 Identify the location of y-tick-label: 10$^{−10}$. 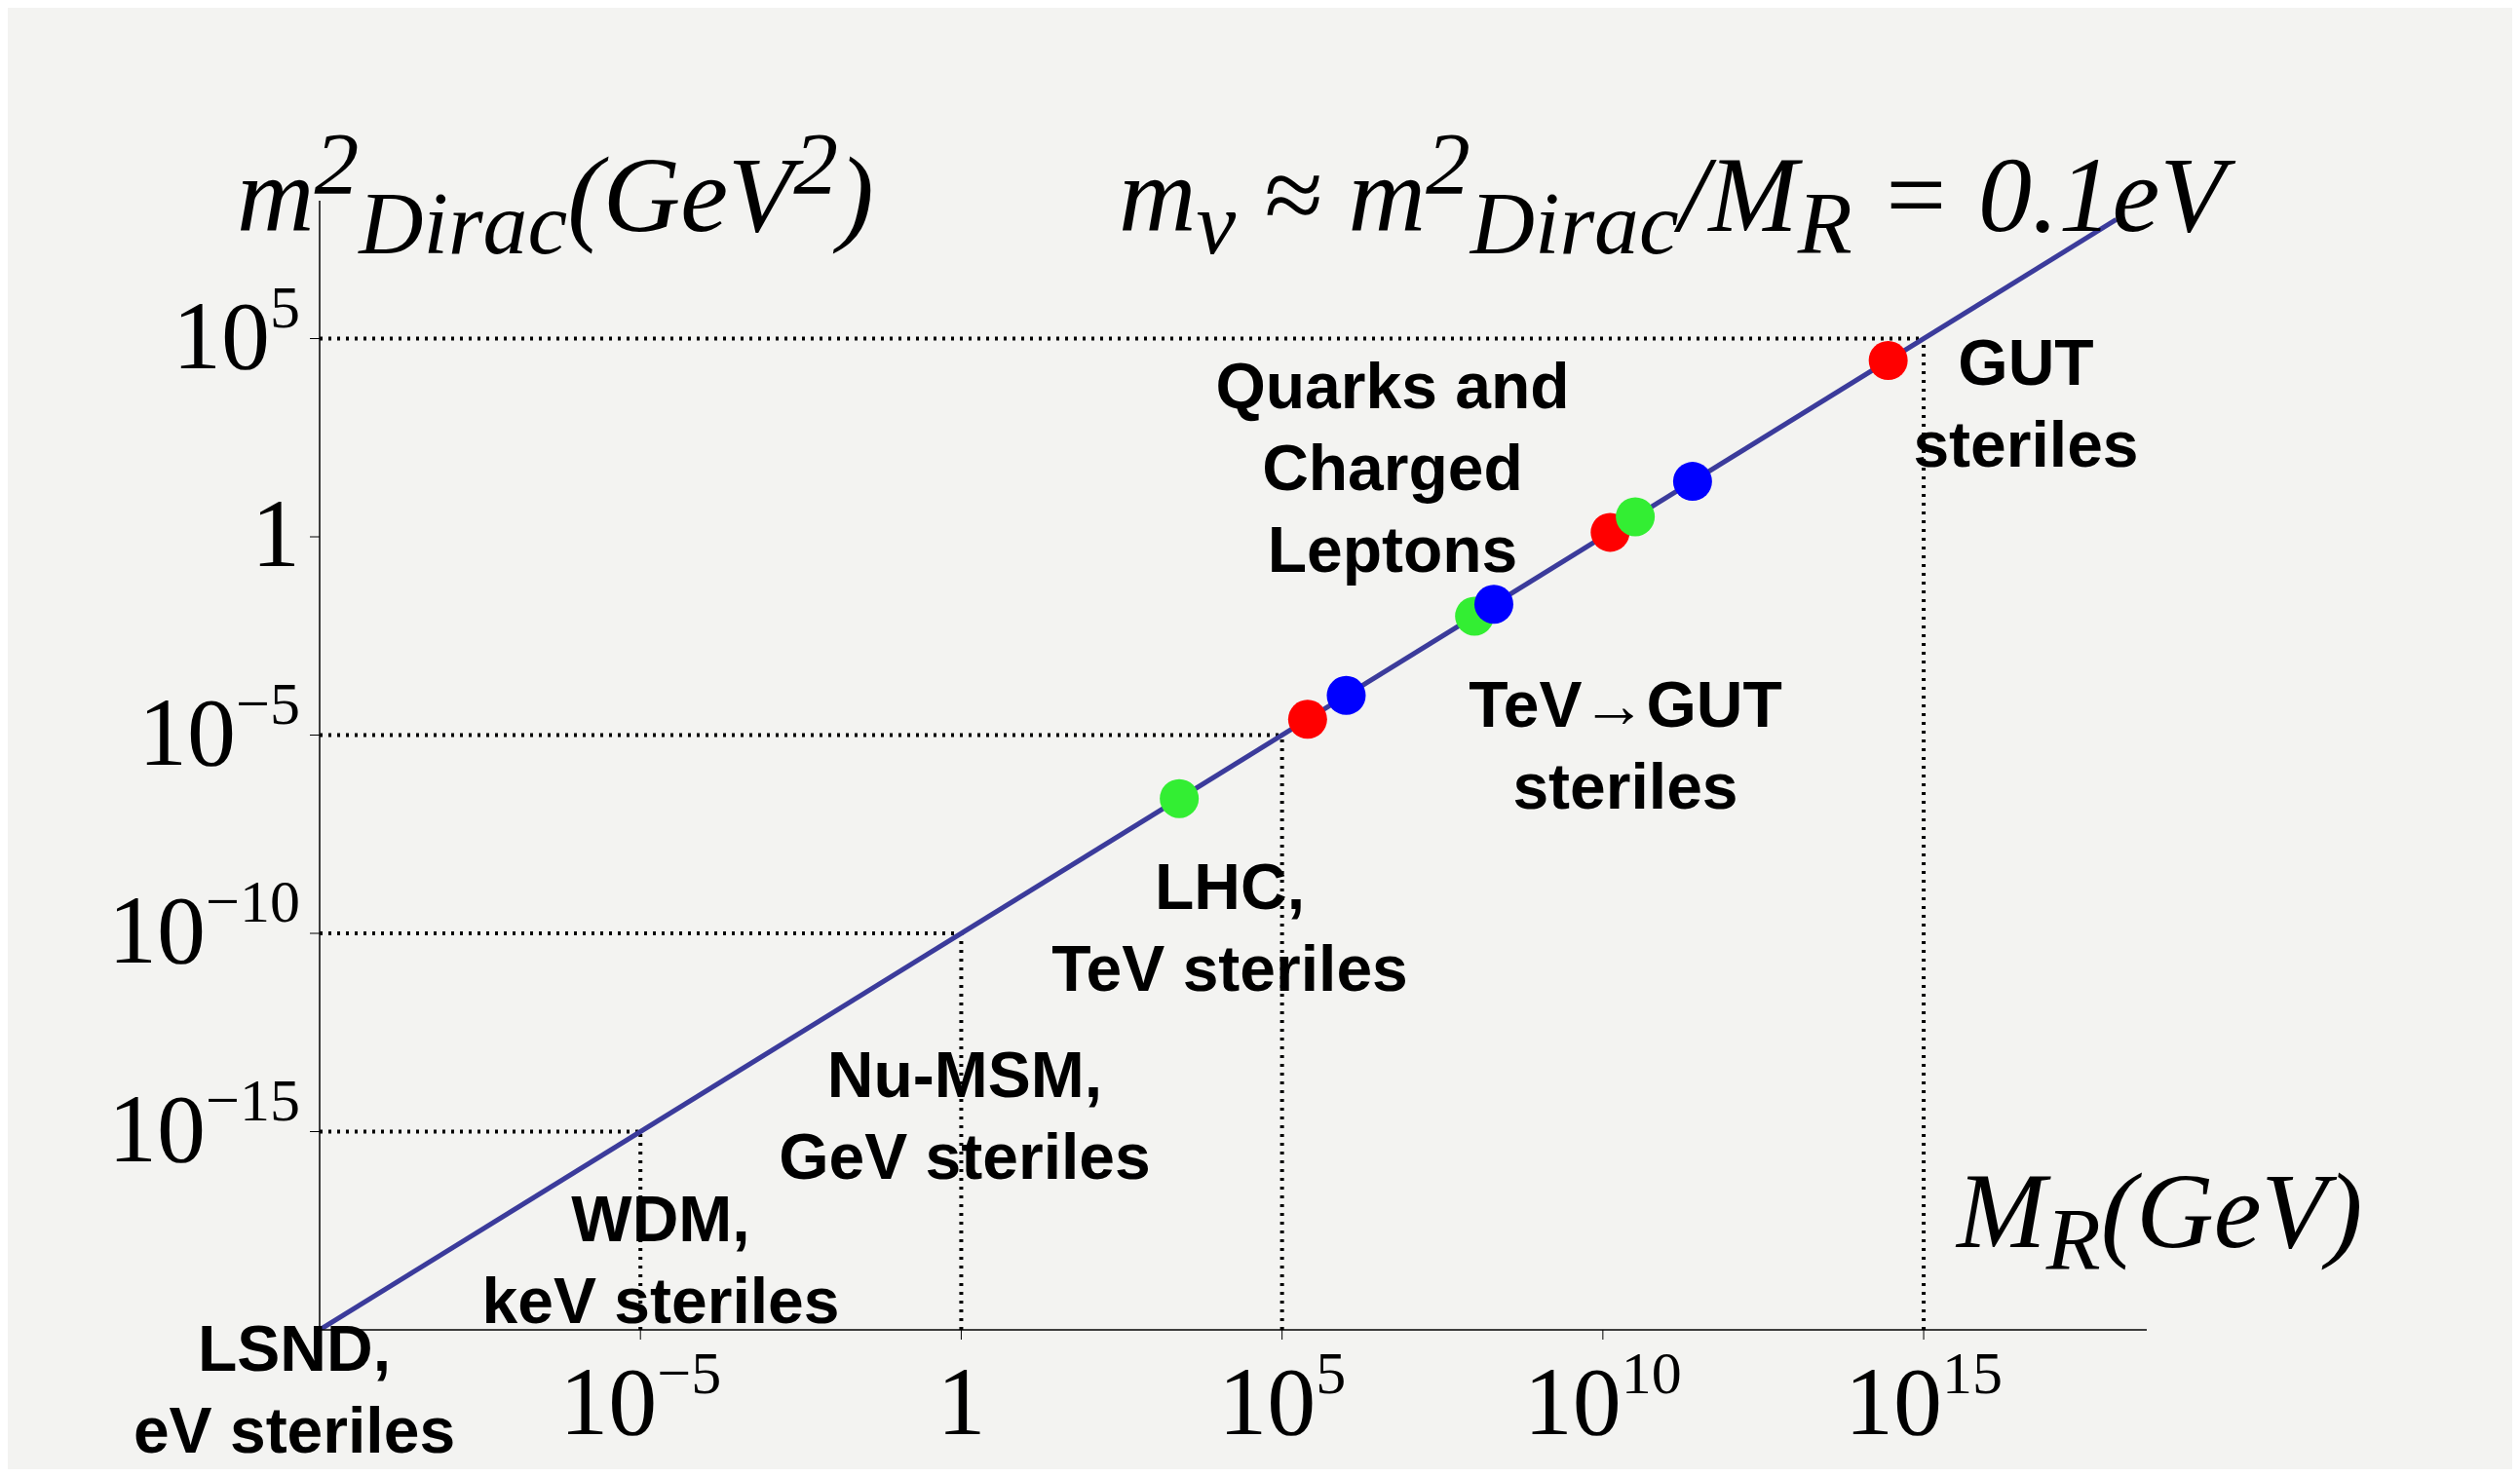
(204, 926).